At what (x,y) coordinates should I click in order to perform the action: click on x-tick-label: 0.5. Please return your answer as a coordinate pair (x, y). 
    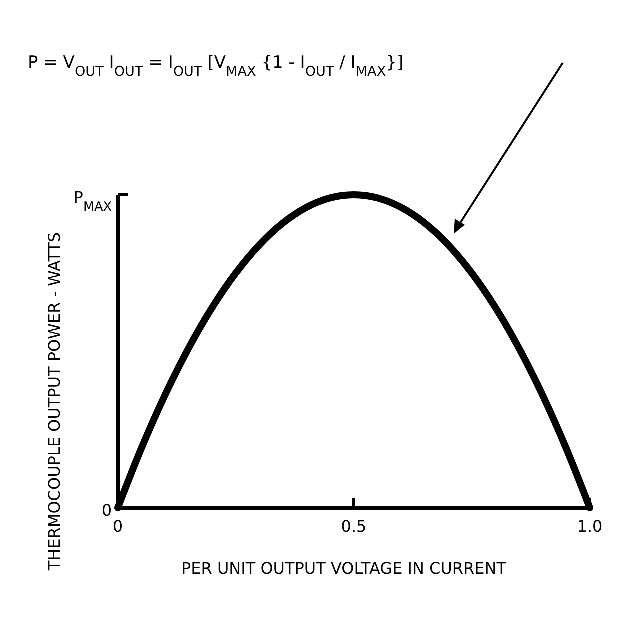
    Looking at the image, I should click on (354, 526).